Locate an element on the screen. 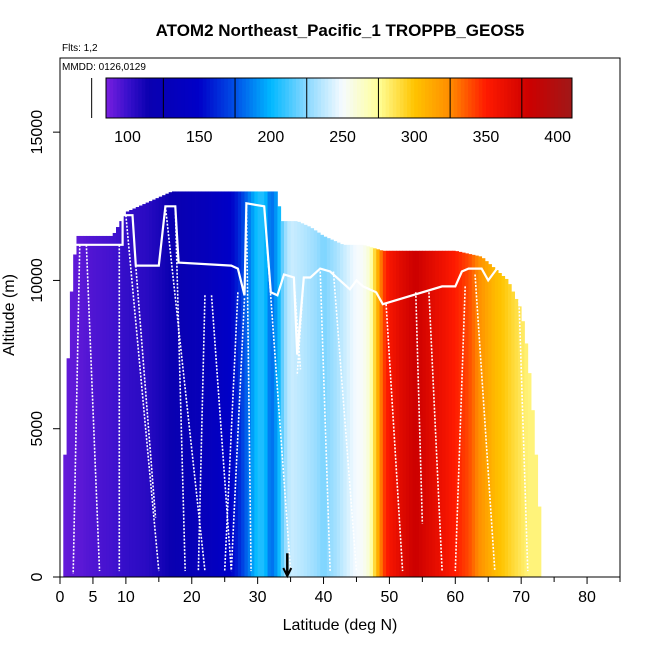  colorbar-tick-label: 400 is located at coordinates (557, 137).